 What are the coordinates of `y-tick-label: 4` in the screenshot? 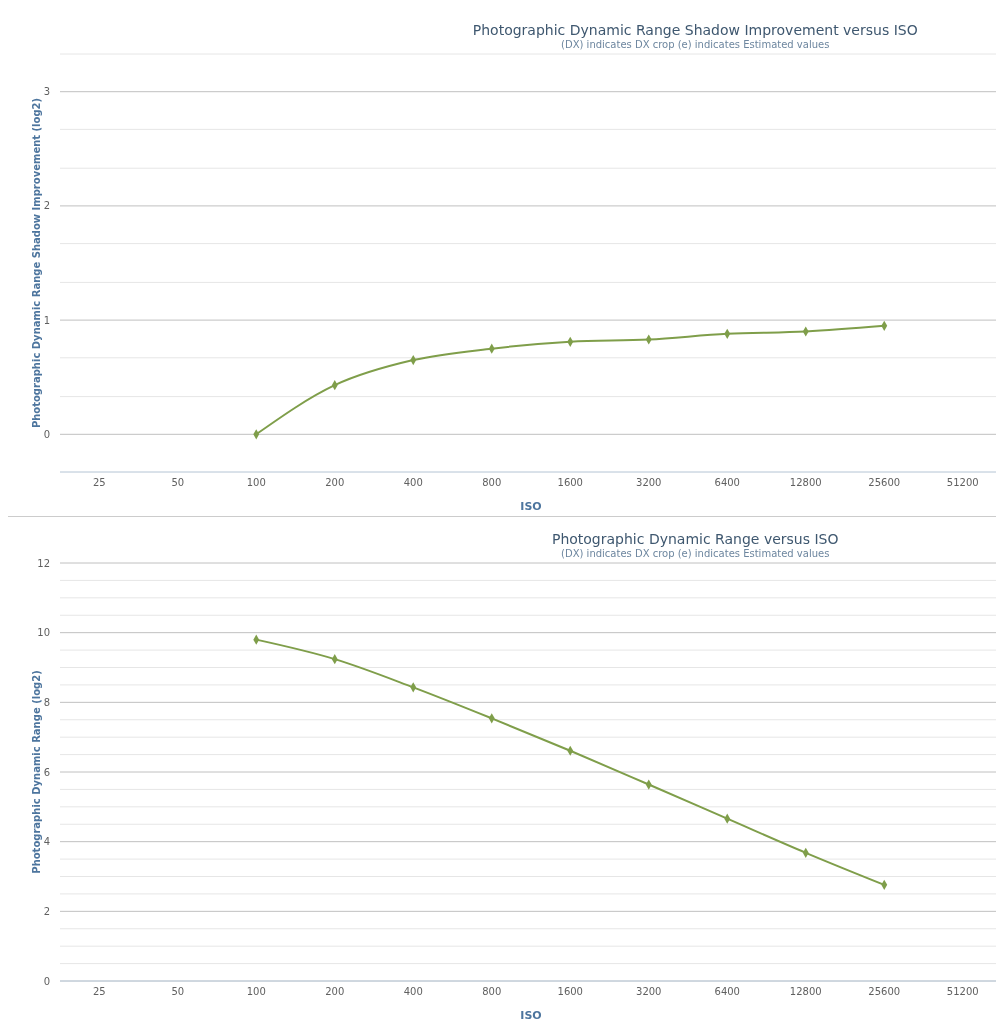 It's located at (46, 842).